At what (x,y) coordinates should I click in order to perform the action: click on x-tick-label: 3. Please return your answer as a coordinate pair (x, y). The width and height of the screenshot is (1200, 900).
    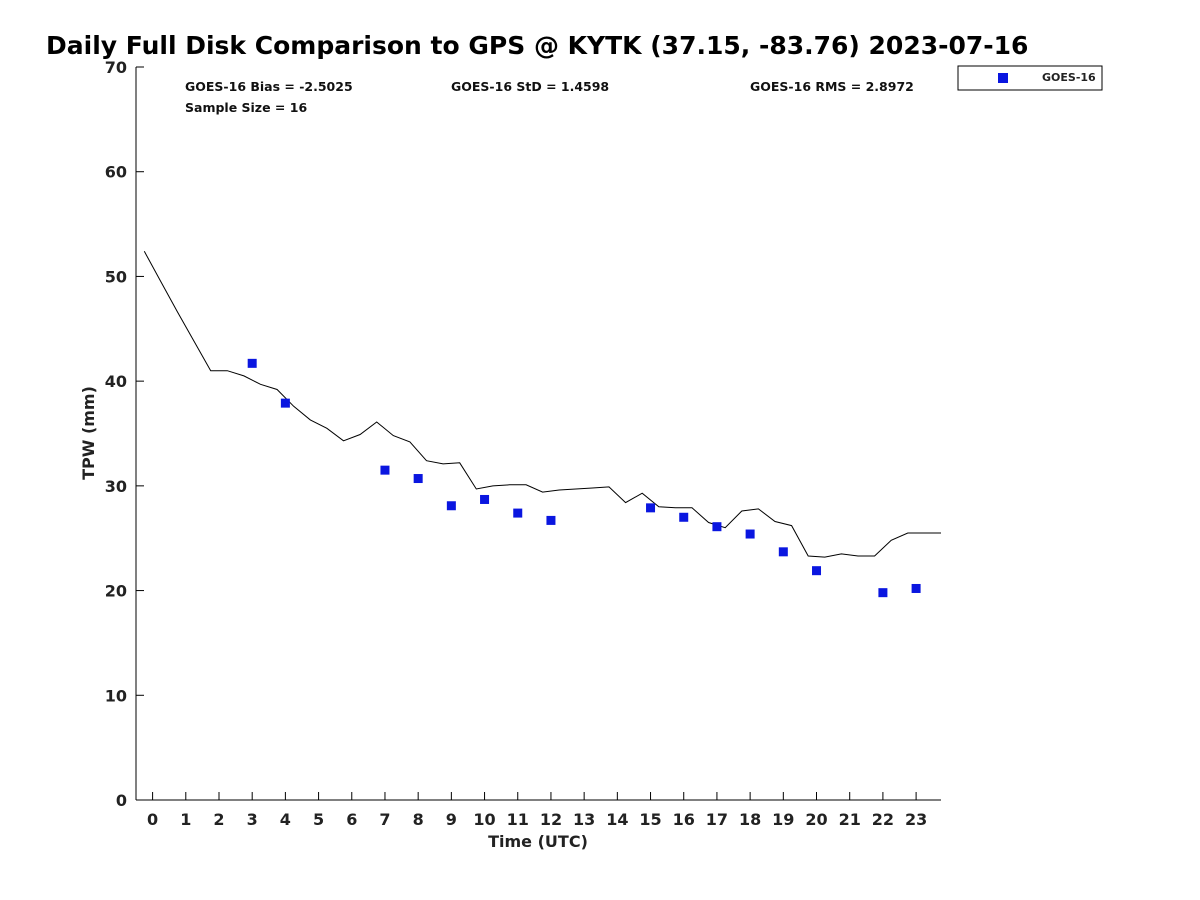
    Looking at the image, I should click on (252, 819).